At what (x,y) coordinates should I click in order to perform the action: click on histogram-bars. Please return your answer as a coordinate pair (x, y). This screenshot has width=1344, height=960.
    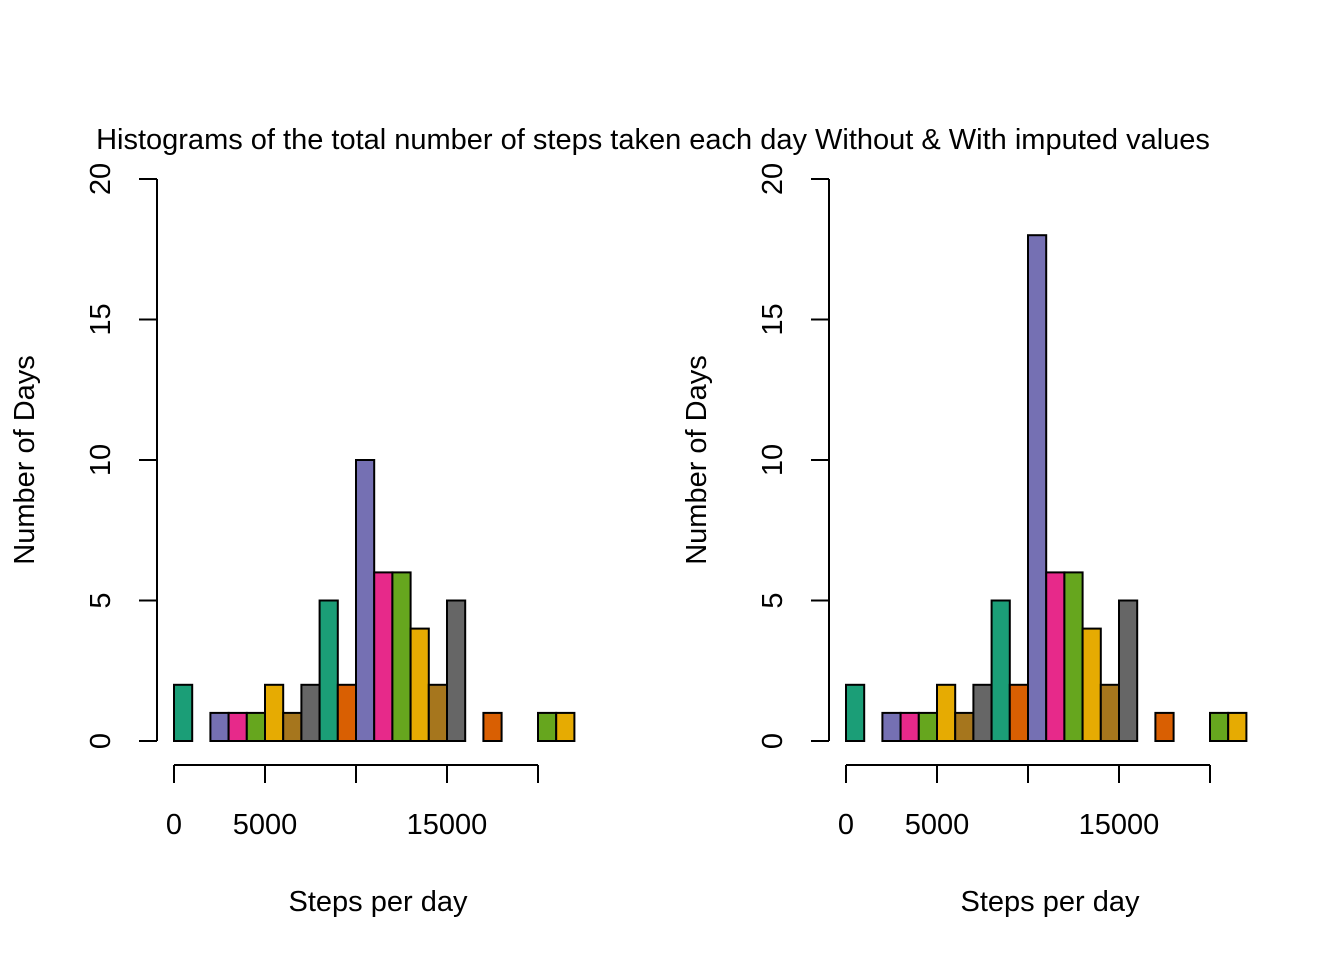
    Looking at the image, I should click on (374, 601).